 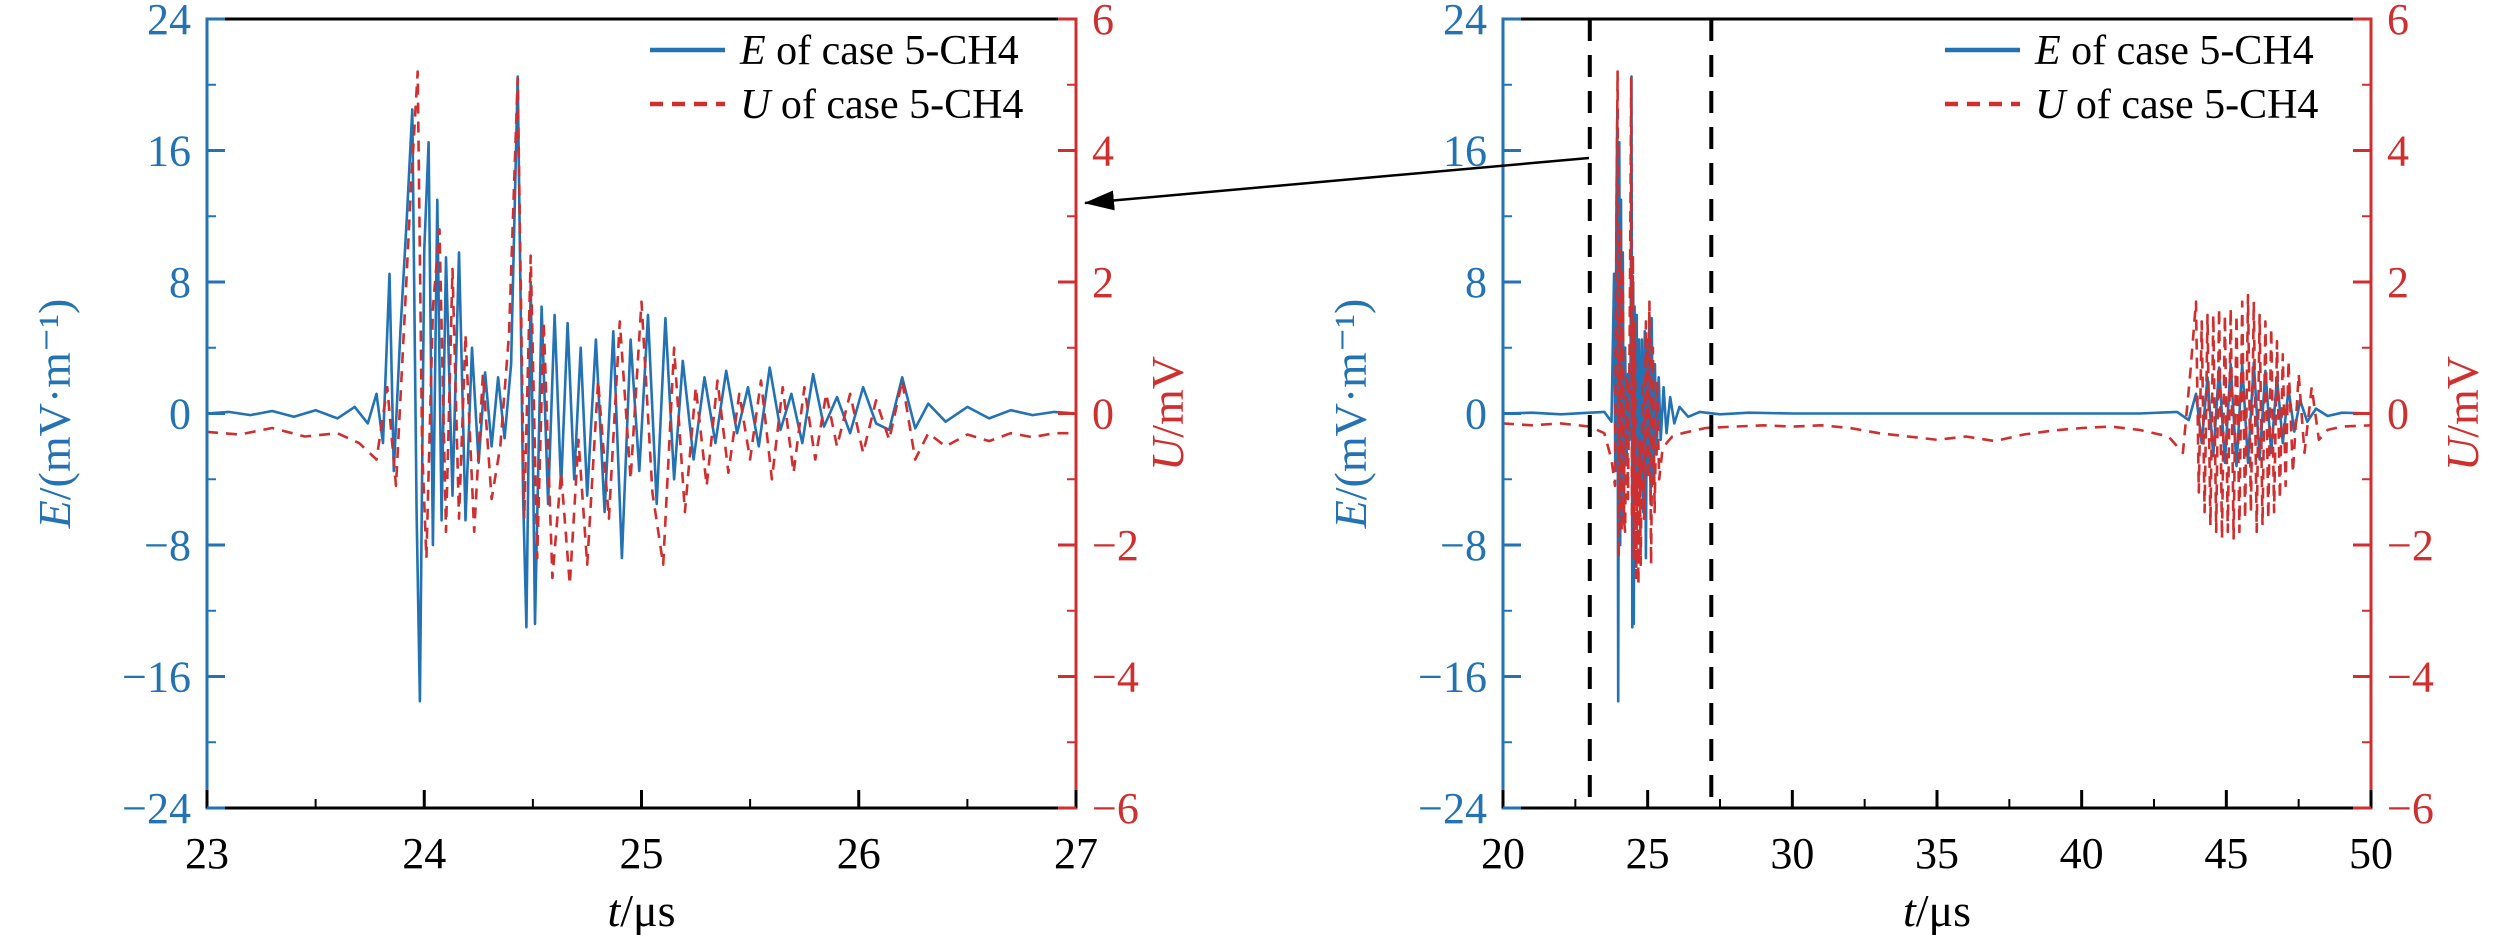 What do you see at coordinates (1167, 413) in the screenshot?
I see `zoom-view-y-right-axis-title: U/mV` at bounding box center [1167, 413].